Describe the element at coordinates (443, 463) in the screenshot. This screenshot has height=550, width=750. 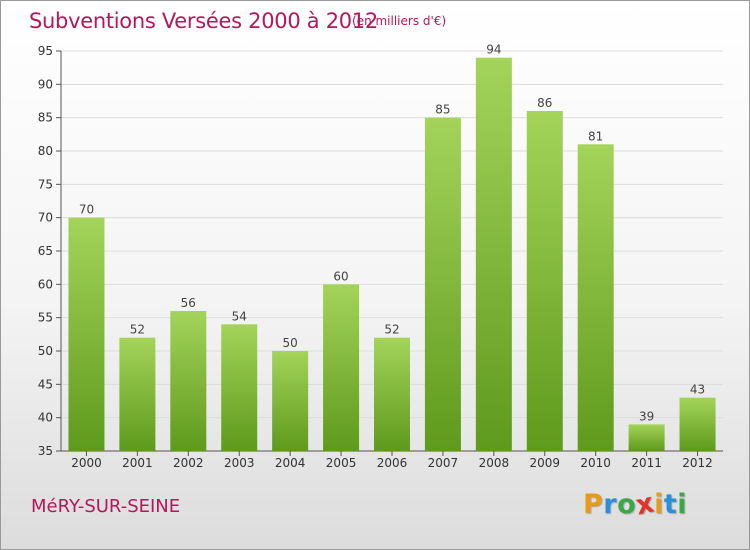
I see `x-tick-label: 2007` at that location.